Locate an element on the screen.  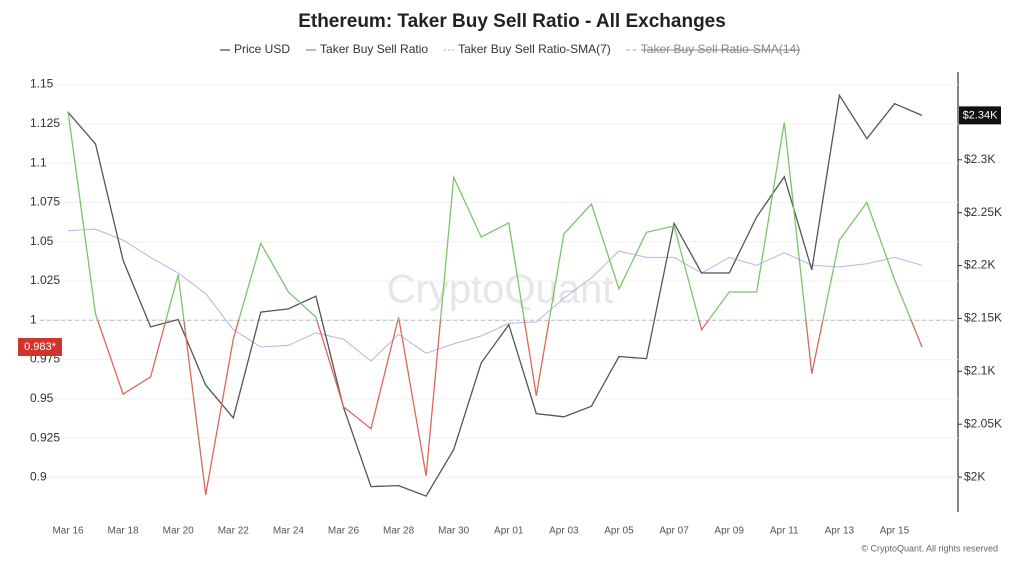
x-tick-label: Apr 05 is located at coordinates (619, 531).